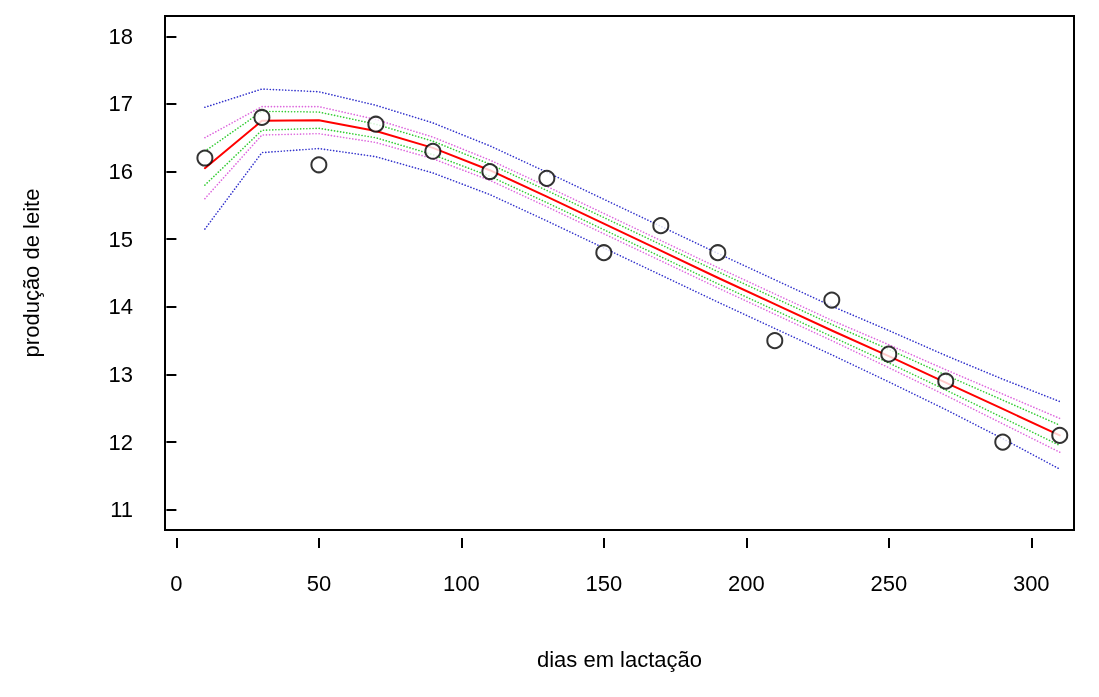 The height and width of the screenshot is (697, 1099). Describe the element at coordinates (1031, 583) in the screenshot. I see `x-tick-label: 300` at that location.